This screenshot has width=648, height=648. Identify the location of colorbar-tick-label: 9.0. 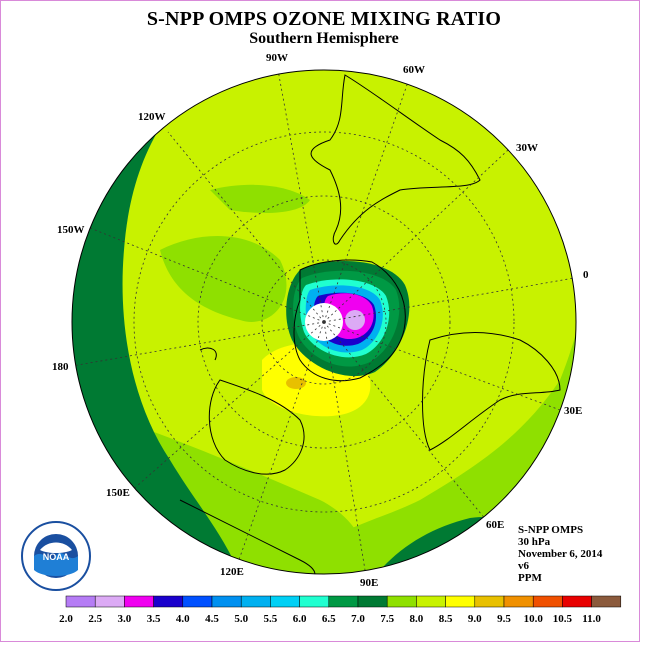
(475, 619).